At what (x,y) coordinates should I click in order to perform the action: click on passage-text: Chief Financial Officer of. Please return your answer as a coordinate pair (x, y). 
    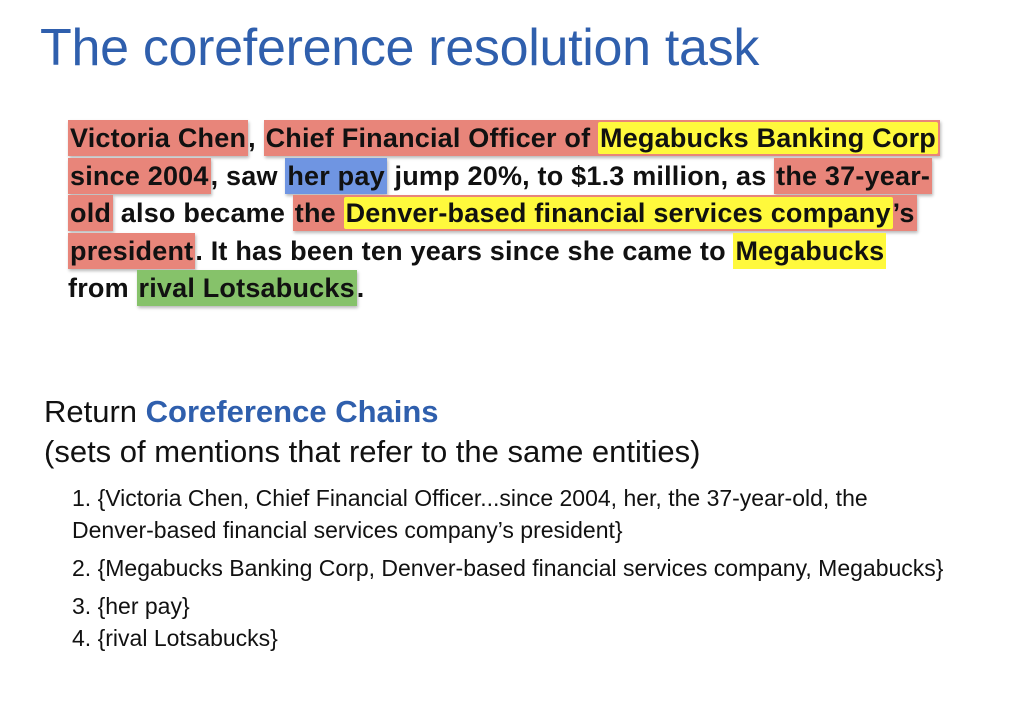
    Looking at the image, I should click on (432, 138).